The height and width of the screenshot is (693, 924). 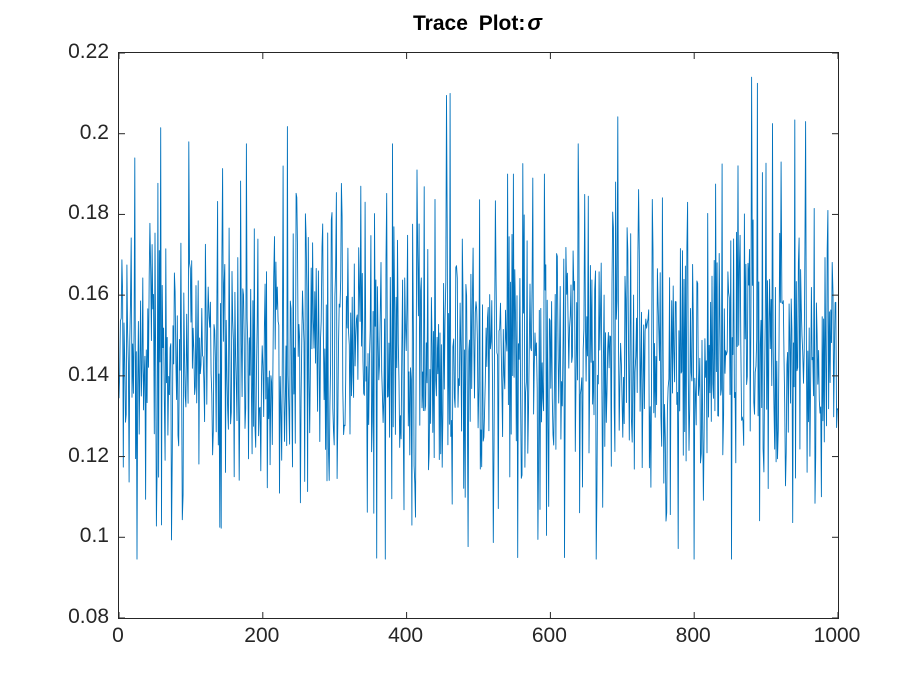 What do you see at coordinates (88, 455) in the screenshot?
I see `y-tick-label: 0.12` at bounding box center [88, 455].